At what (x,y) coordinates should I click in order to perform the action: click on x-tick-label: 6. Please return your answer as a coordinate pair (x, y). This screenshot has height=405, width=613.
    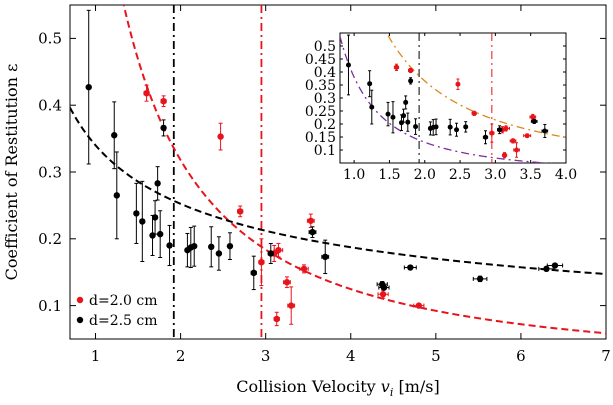
    Looking at the image, I should click on (521, 356).